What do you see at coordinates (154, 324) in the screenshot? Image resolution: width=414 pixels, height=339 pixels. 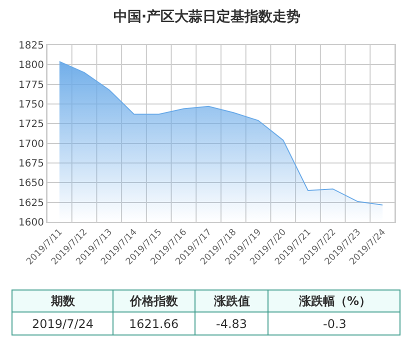 I see `text: 1621.66` at bounding box center [154, 324].